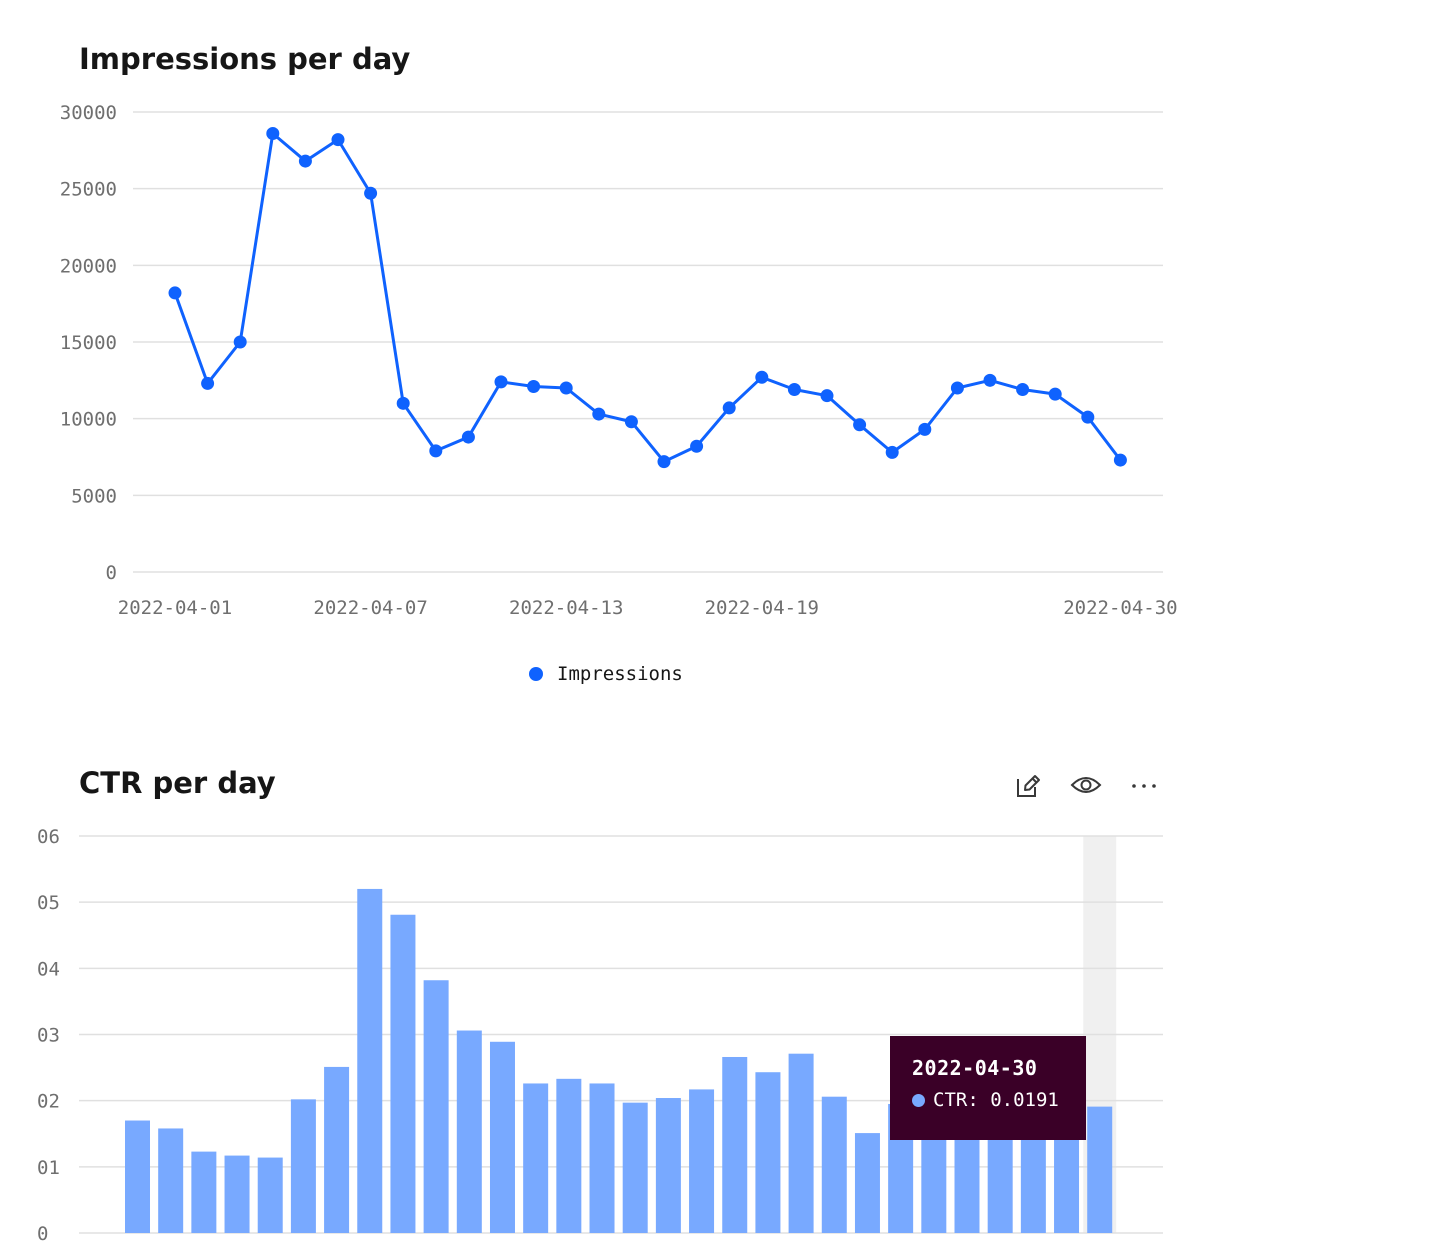 The height and width of the screenshot is (1254, 1446). What do you see at coordinates (175, 608) in the screenshot?
I see `x-tick-label: 2022-04-01` at bounding box center [175, 608].